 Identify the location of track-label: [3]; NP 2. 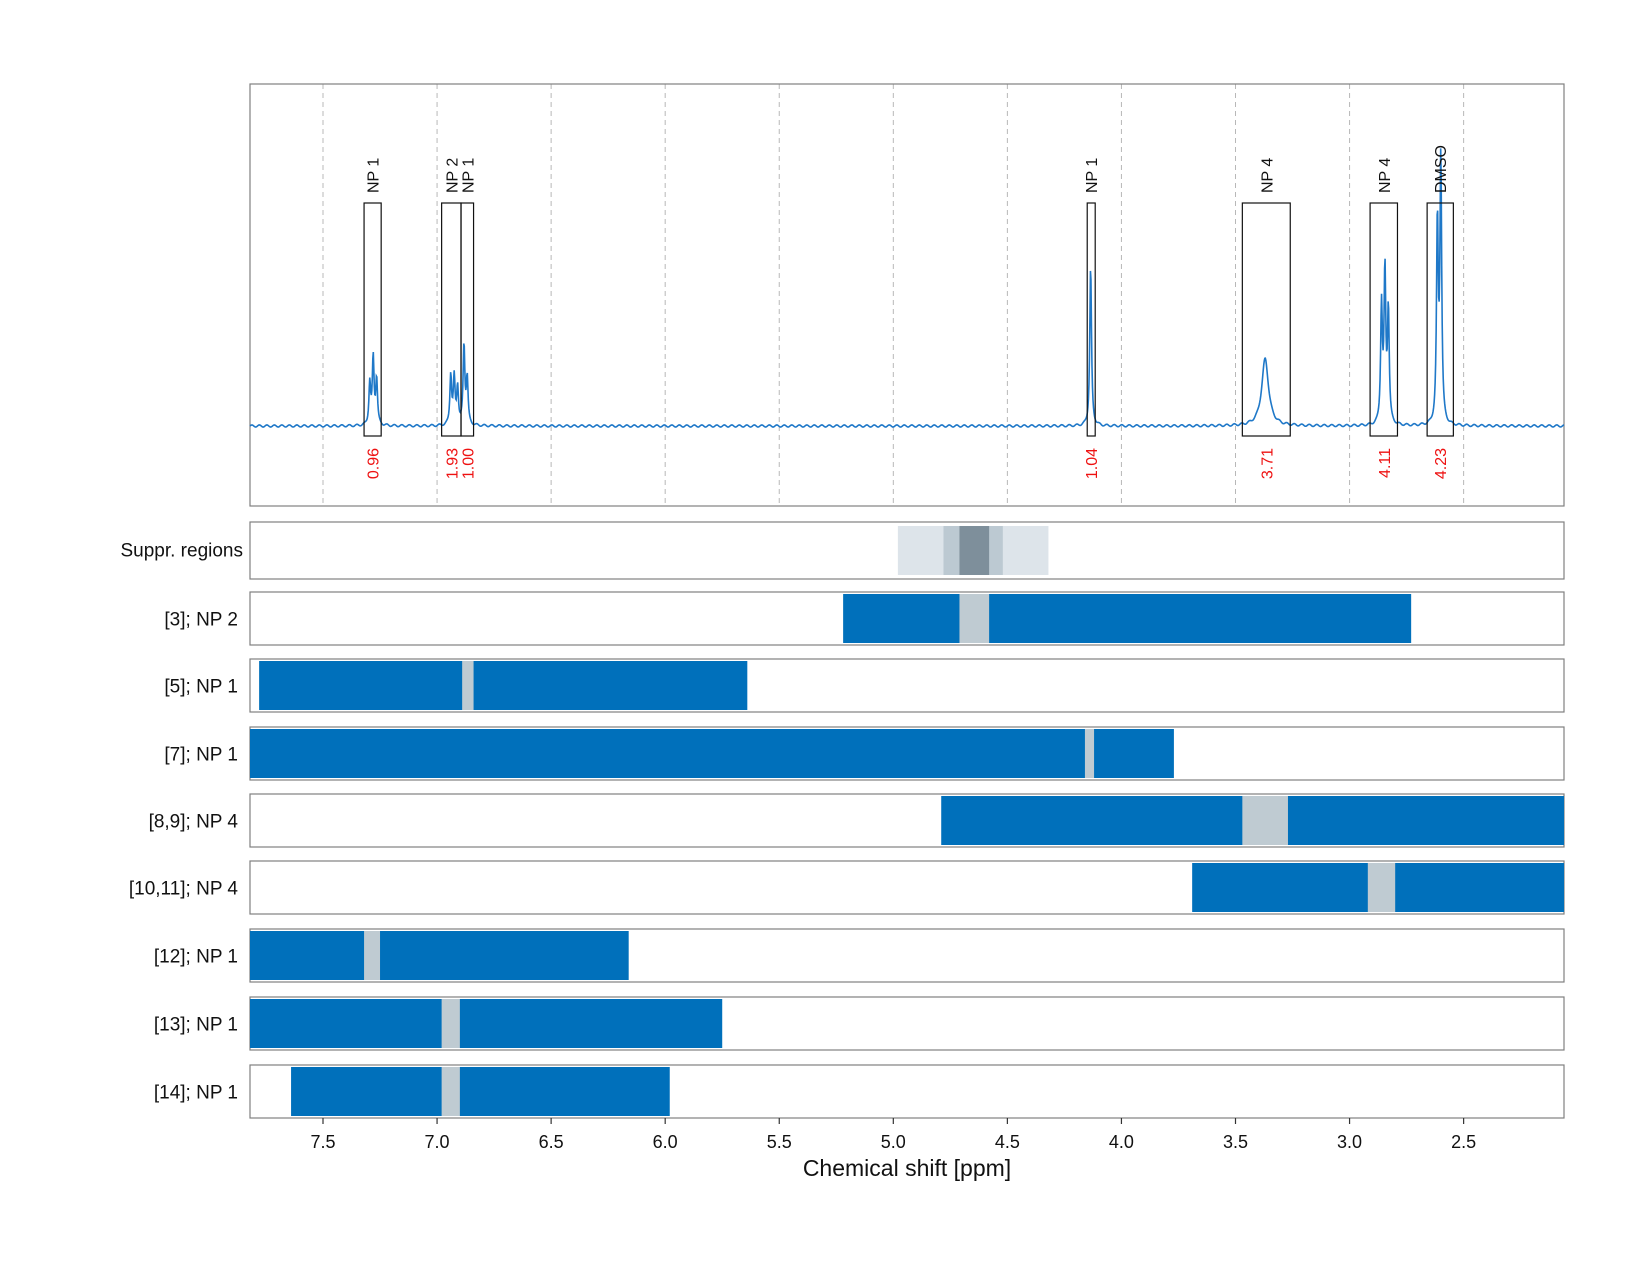
(201, 620).